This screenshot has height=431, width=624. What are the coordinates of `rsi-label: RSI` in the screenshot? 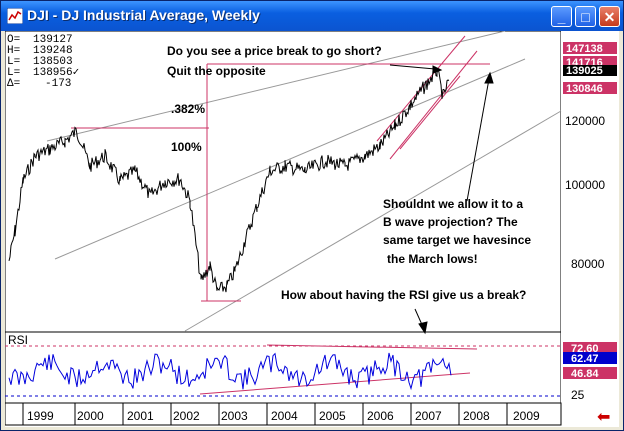 It's located at (18, 340).